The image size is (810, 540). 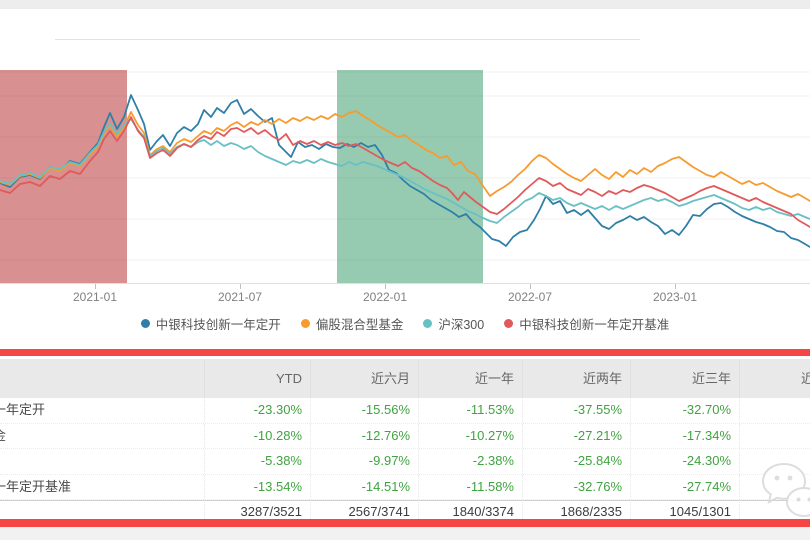 What do you see at coordinates (470, 511) in the screenshot?
I see `rank-value: 1840/3374` at bounding box center [470, 511].